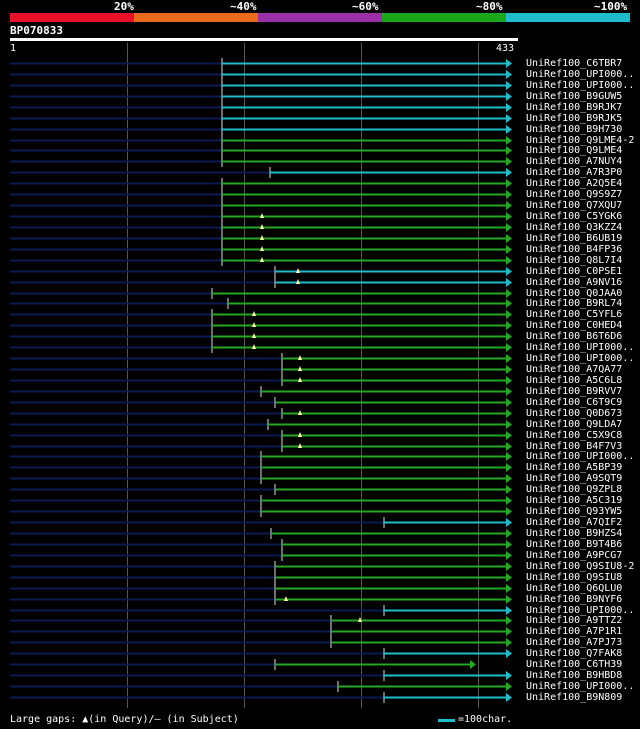  Describe the element at coordinates (574, 96) in the screenshot. I see `hit-label: UniRef100_B9GUW5` at that location.